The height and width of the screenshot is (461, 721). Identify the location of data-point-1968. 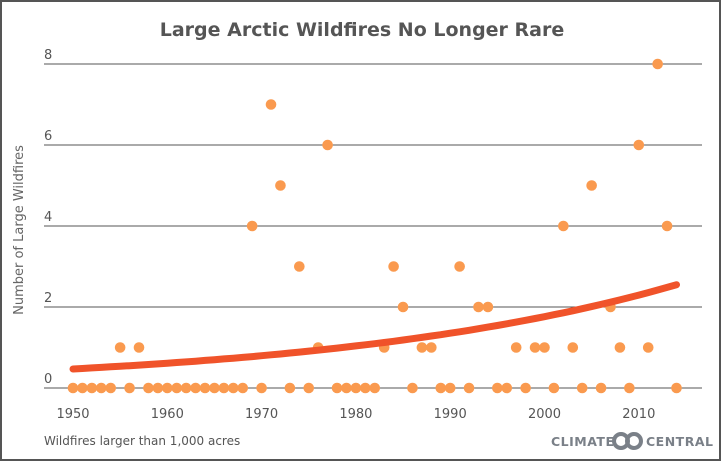
(243, 388).